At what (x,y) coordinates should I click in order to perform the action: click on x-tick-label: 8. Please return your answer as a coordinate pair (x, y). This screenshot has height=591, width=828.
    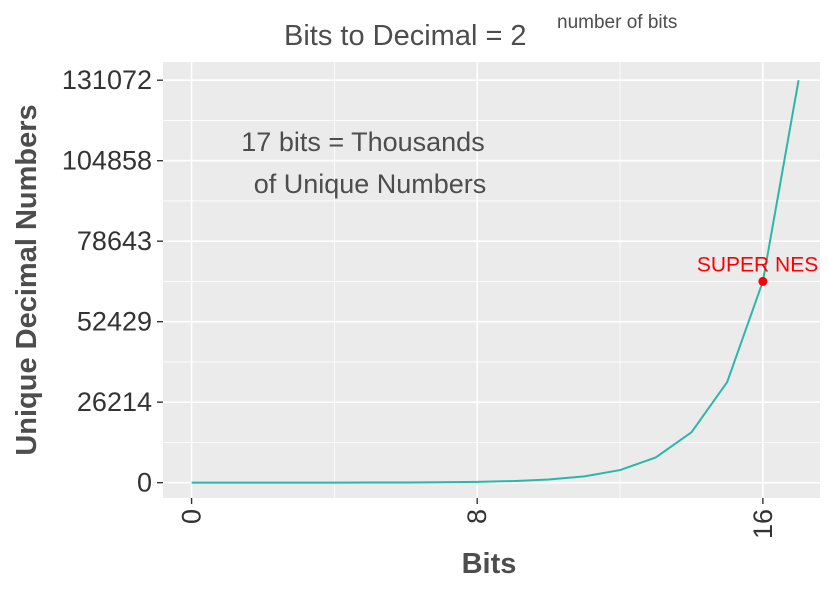
    Looking at the image, I should click on (477, 516).